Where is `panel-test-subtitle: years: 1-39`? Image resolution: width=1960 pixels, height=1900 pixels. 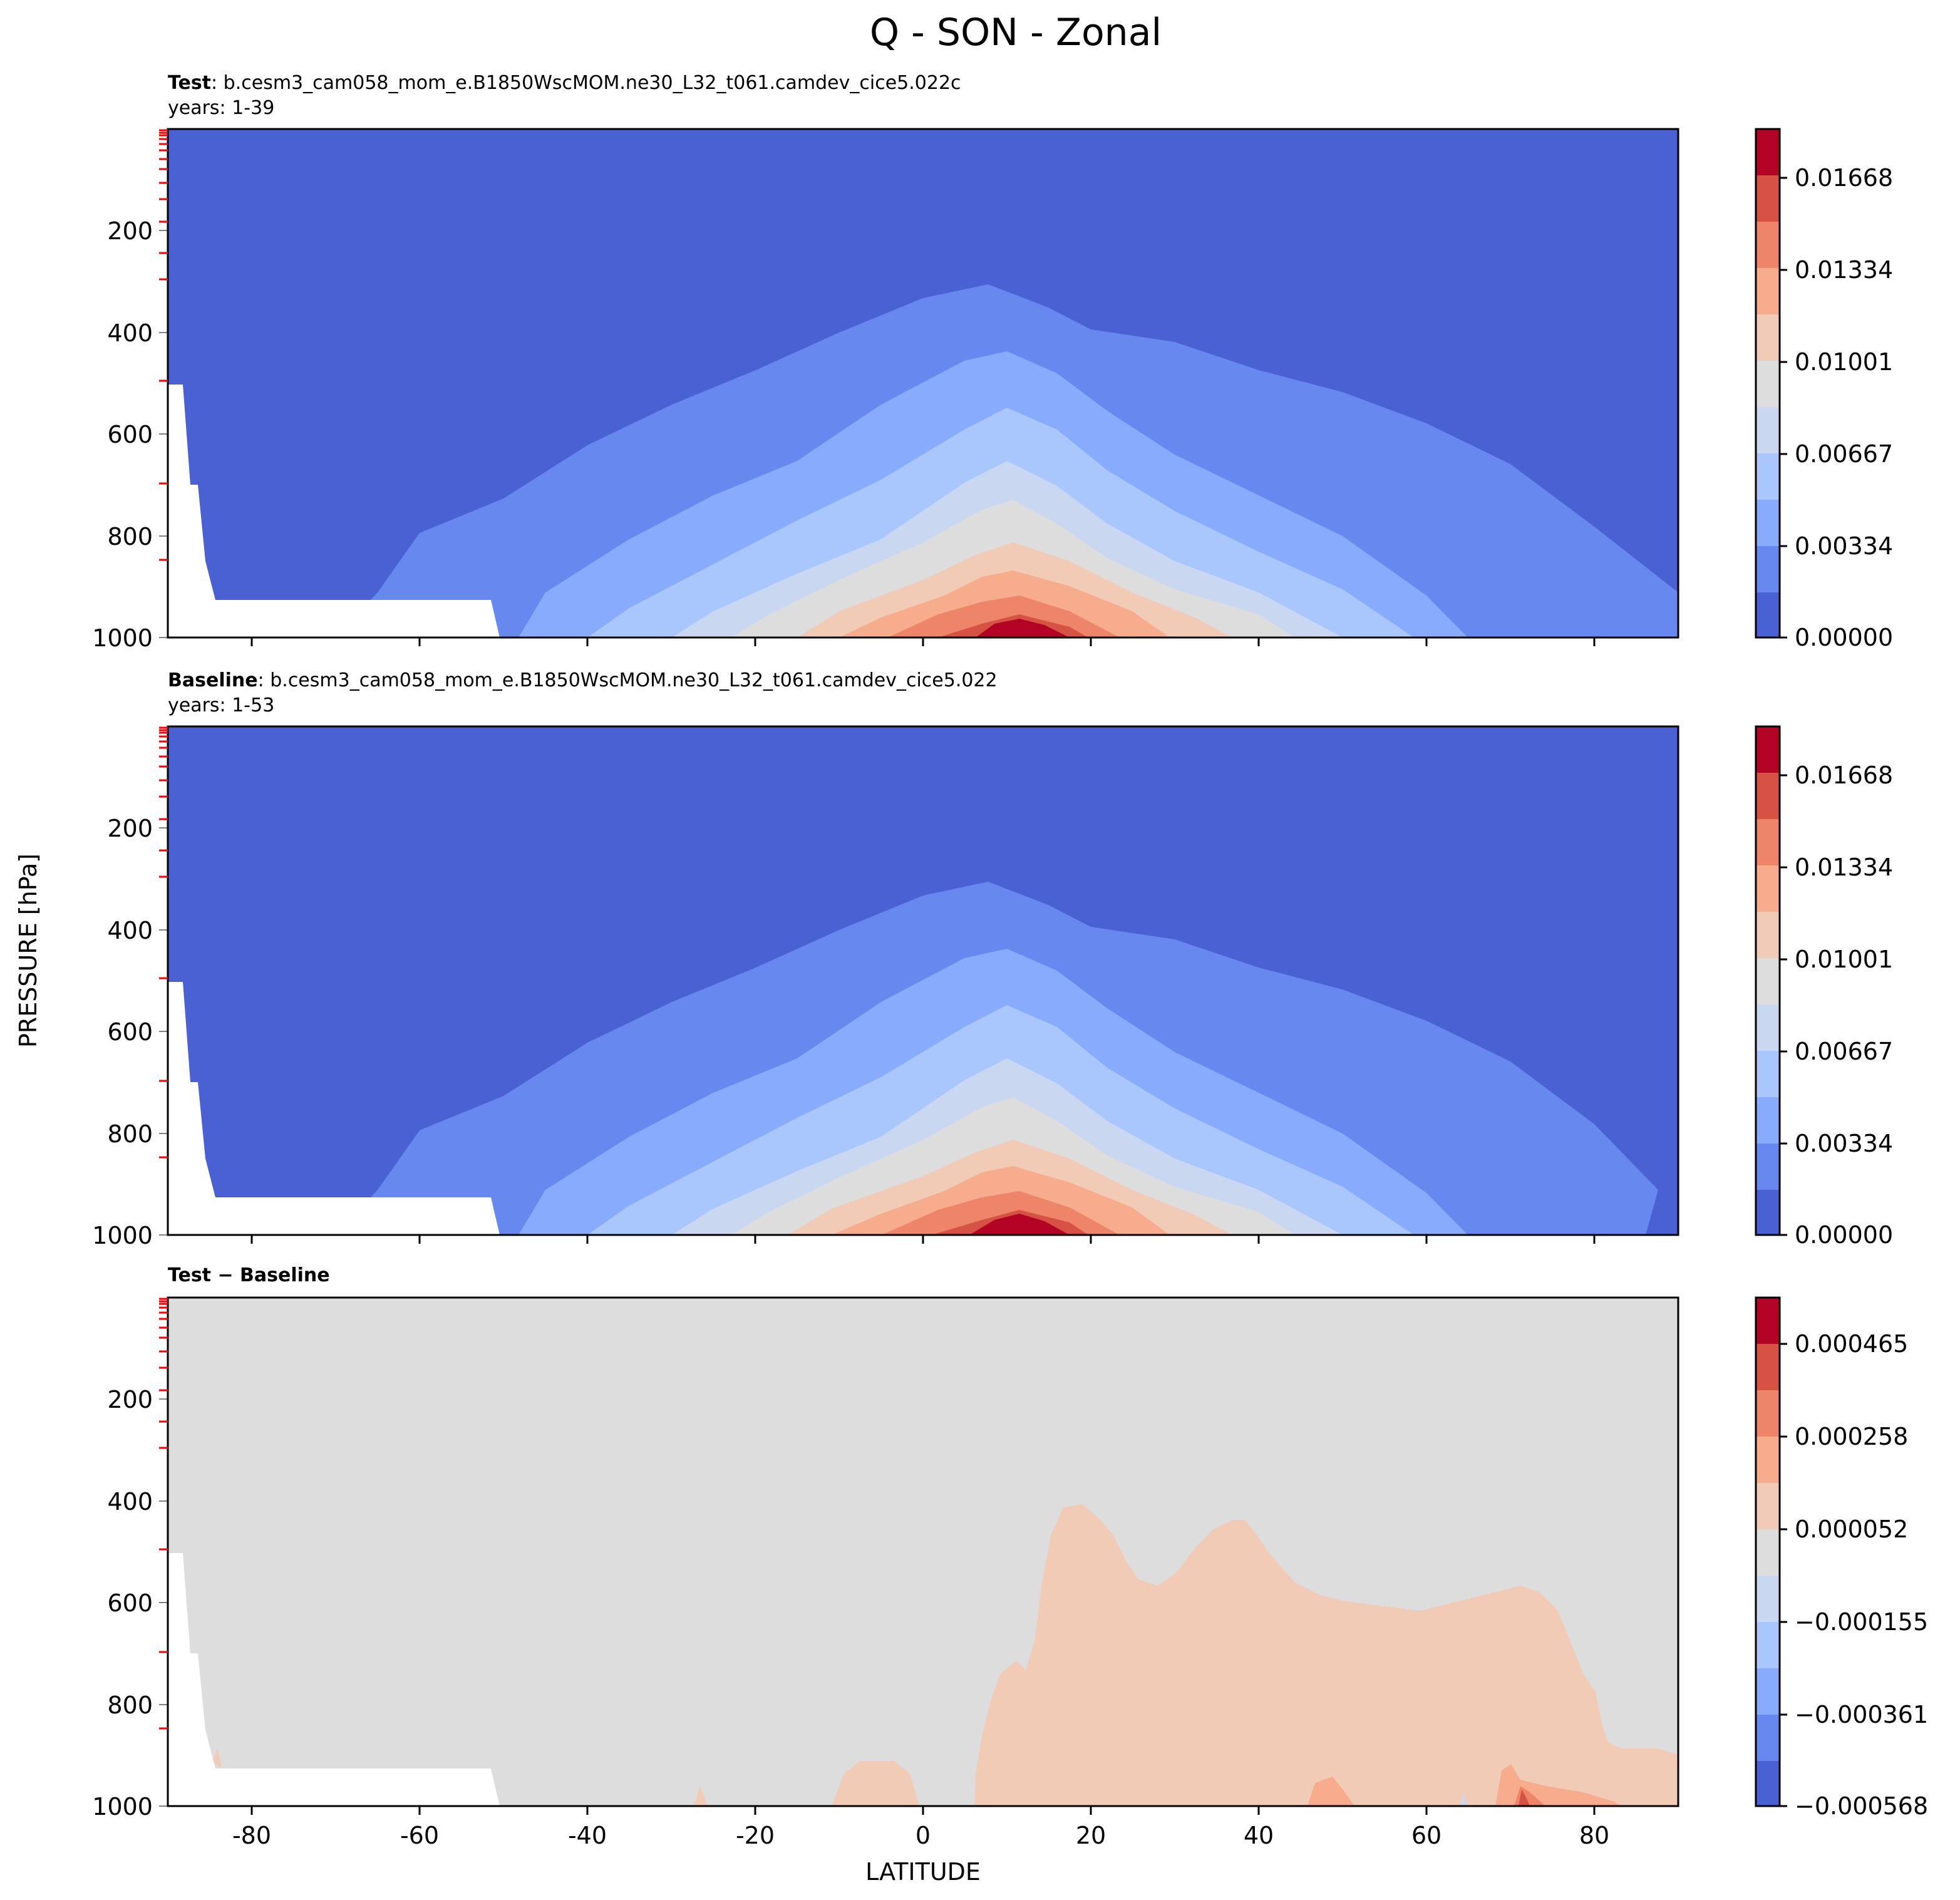 panel-test-subtitle: years: 1-39 is located at coordinates (221, 108).